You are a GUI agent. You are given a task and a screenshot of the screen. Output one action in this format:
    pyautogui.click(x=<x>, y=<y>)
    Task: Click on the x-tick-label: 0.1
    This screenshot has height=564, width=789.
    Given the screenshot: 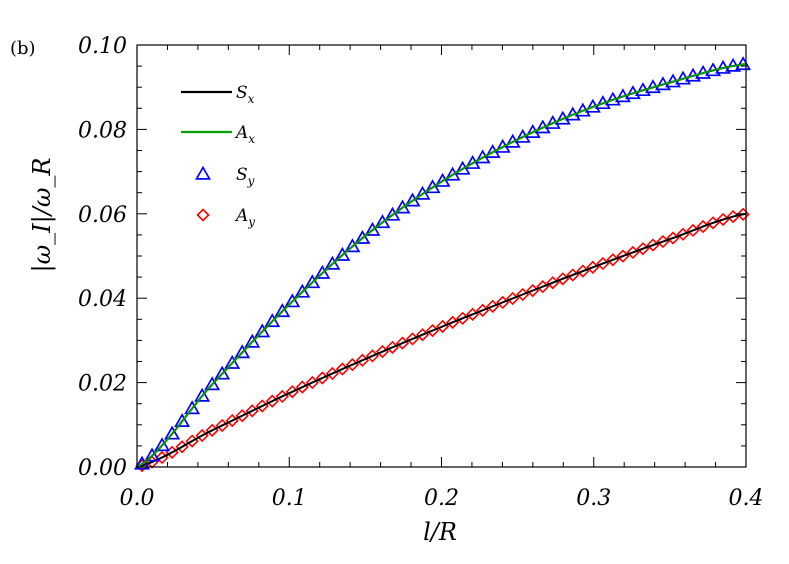 What is the action you would take?
    pyautogui.click(x=289, y=498)
    